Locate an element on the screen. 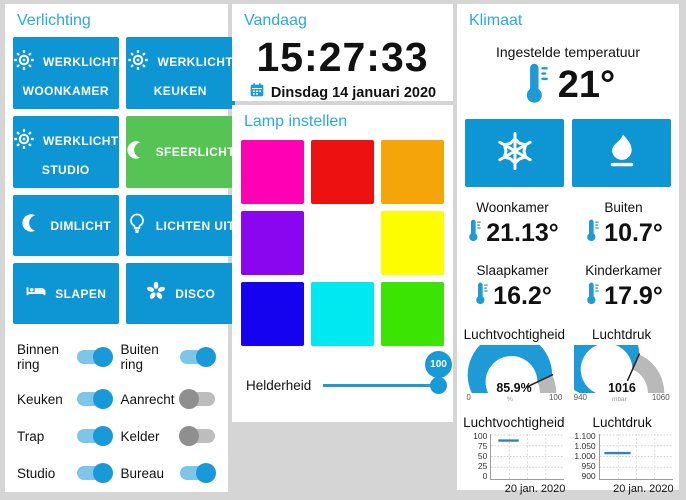  toggle-keuken is located at coordinates (94, 399).